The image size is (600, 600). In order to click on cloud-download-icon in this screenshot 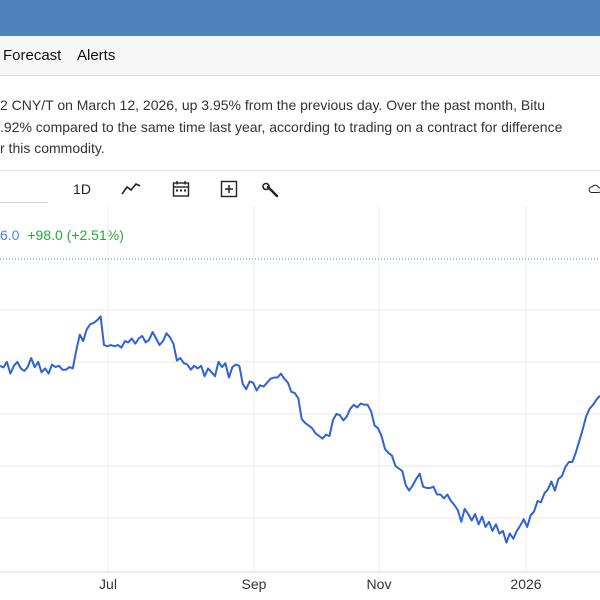, I will do `click(594, 189)`.